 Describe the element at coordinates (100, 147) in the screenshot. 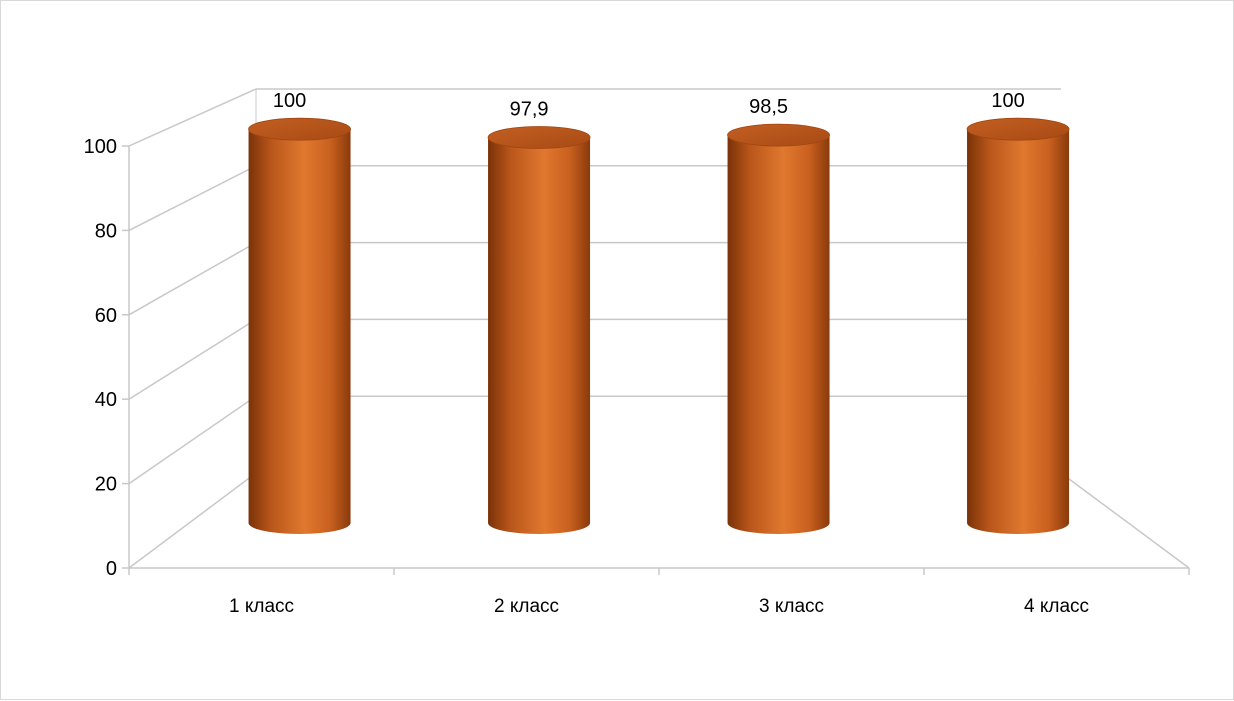

I see `y-tick-label: 100` at that location.